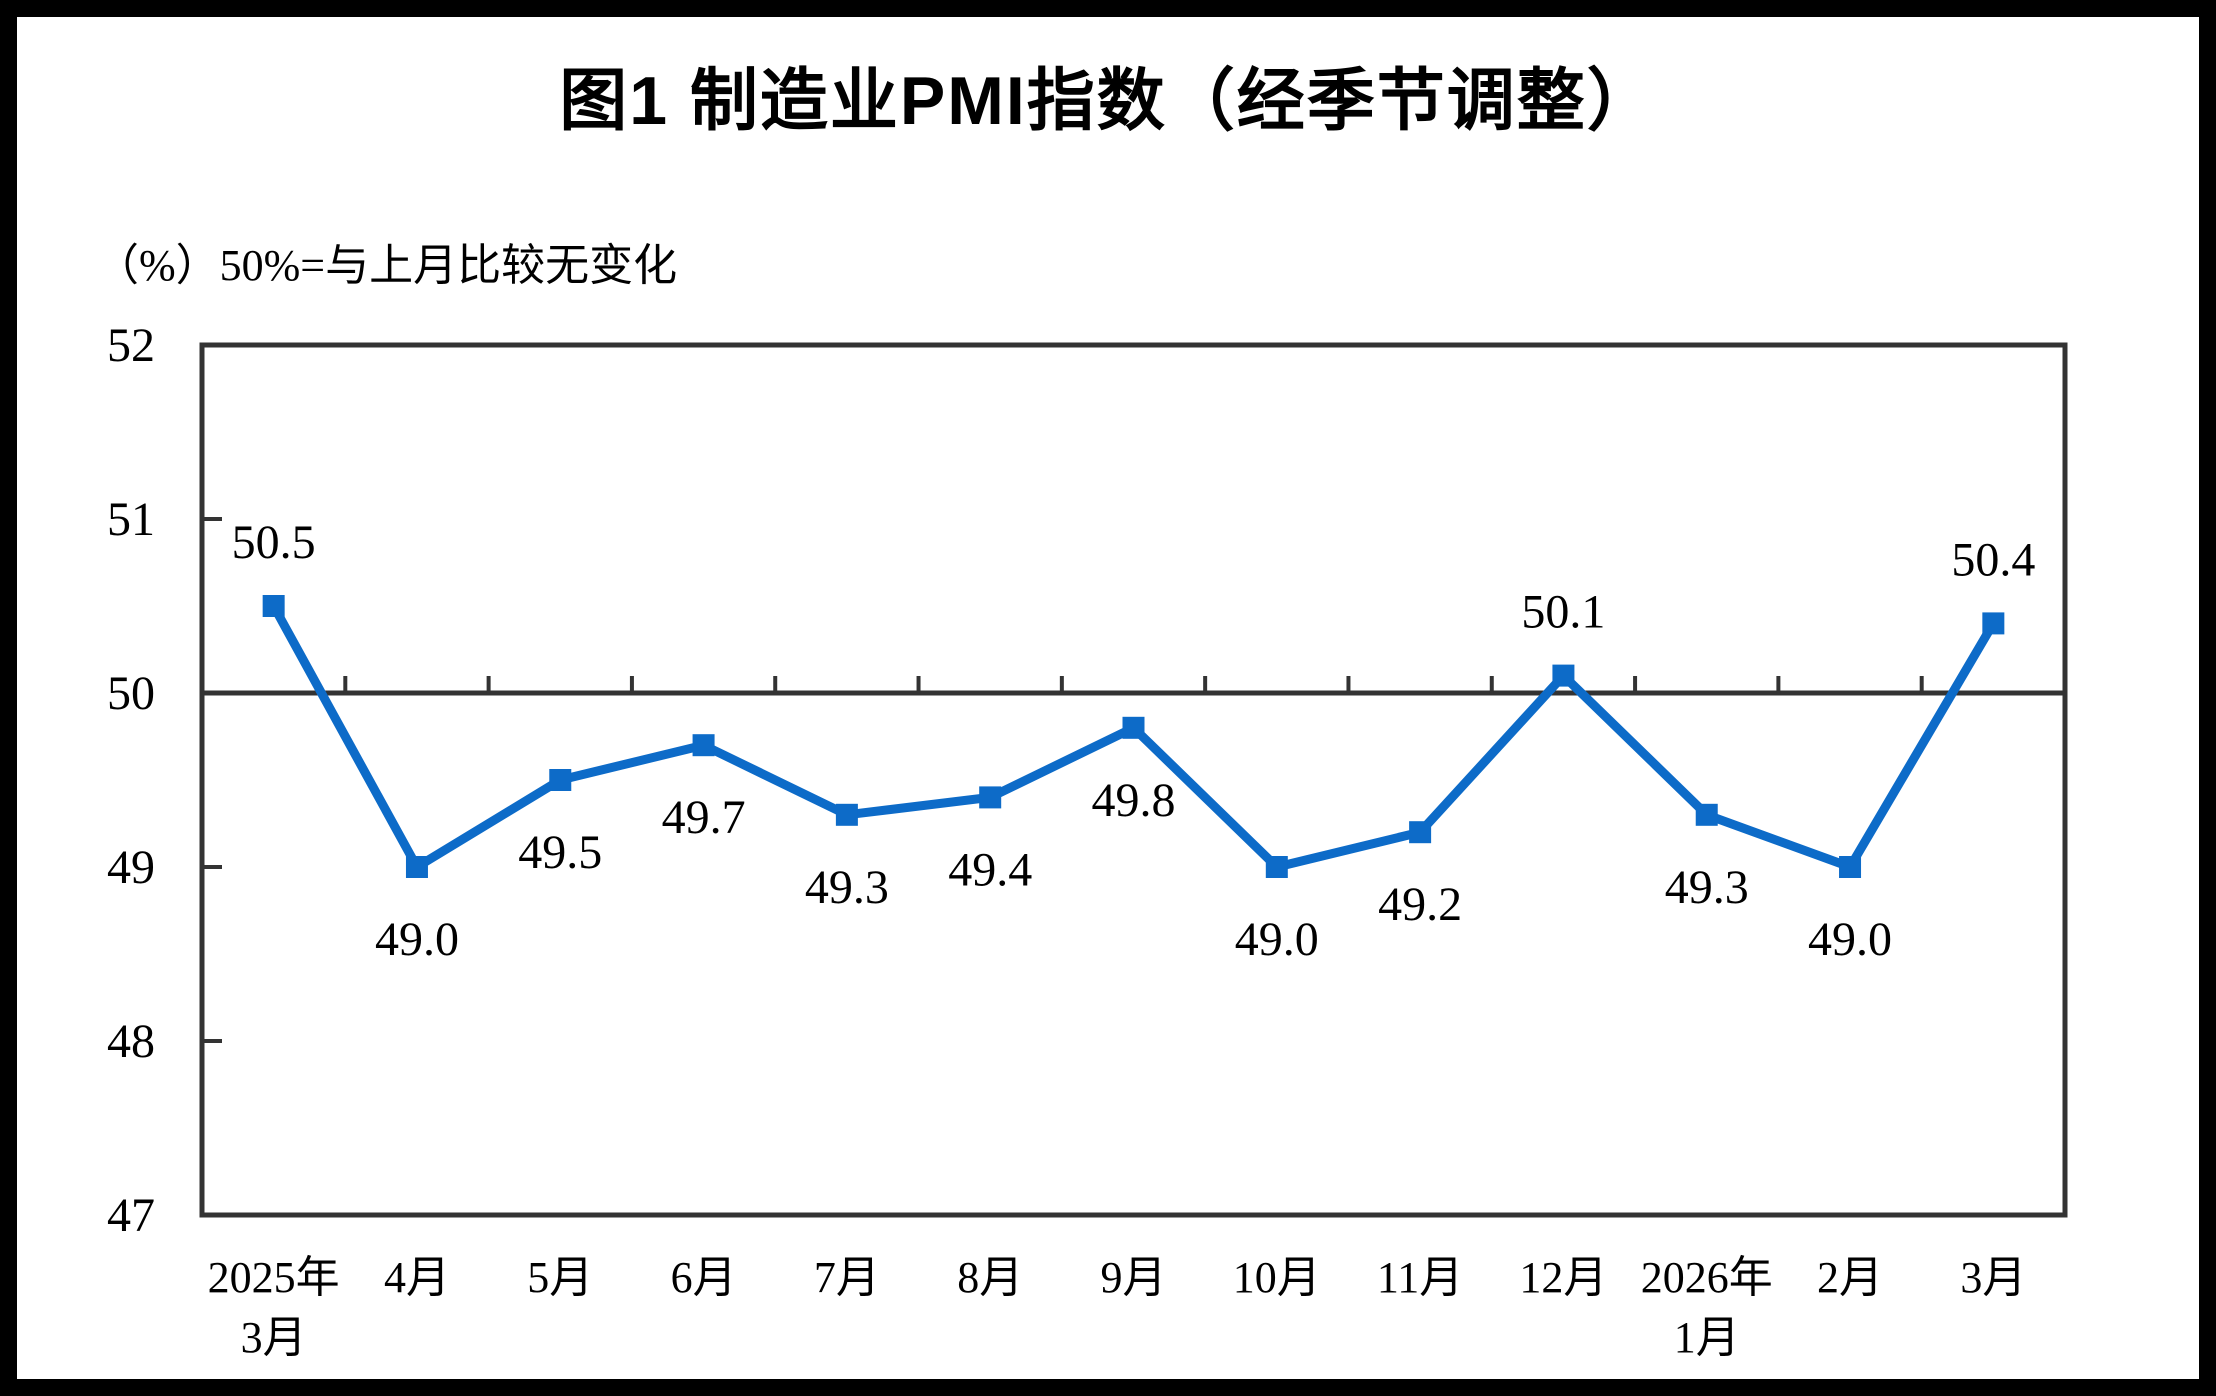 The image size is (2216, 1396). Describe the element at coordinates (560, 852) in the screenshot. I see `data-label: 49.5` at that location.